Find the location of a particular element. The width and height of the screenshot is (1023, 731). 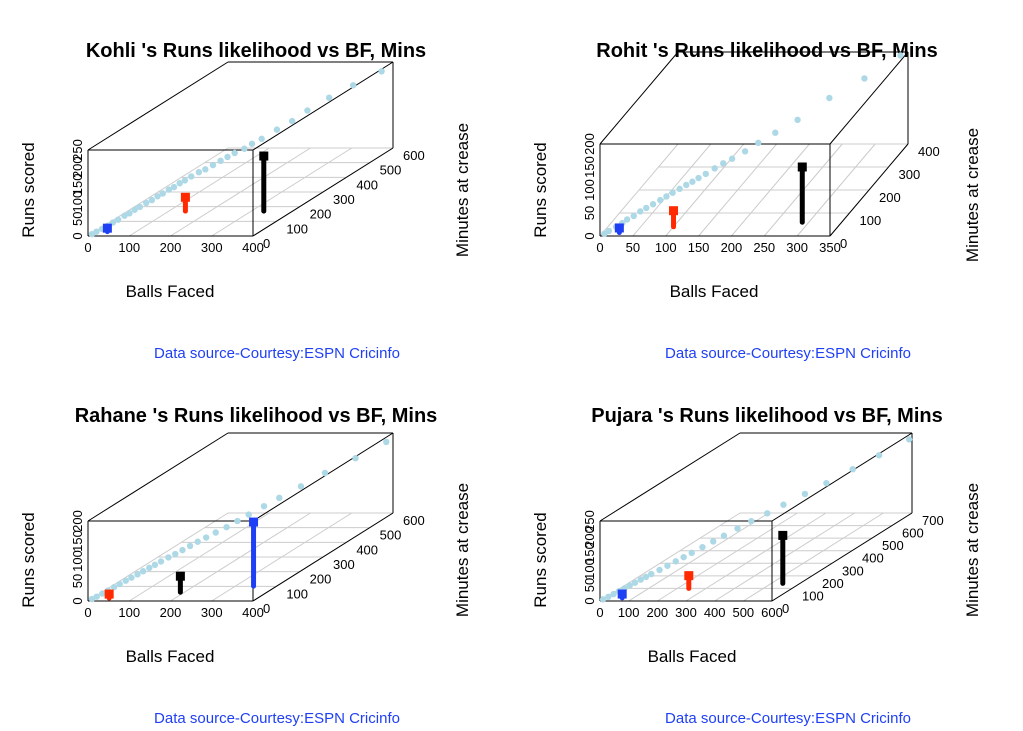

x-tick-label: 200 is located at coordinates (732, 247).